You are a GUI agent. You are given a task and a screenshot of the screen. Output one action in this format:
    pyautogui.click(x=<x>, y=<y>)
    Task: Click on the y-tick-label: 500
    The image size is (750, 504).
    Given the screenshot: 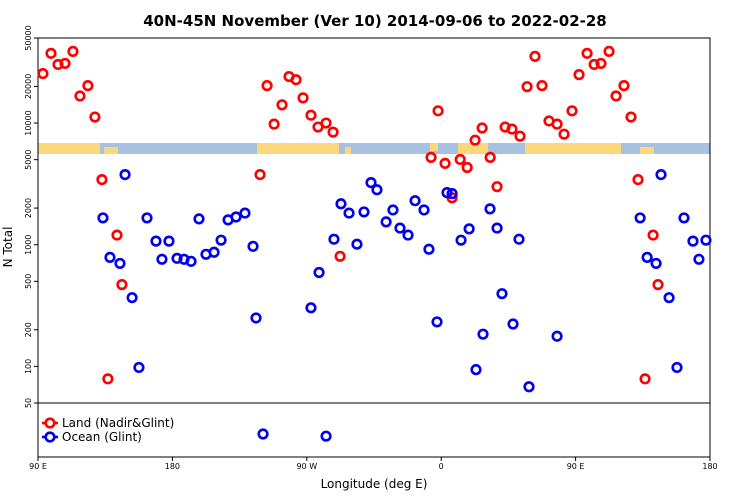 What is the action you would take?
    pyautogui.click(x=28, y=281)
    